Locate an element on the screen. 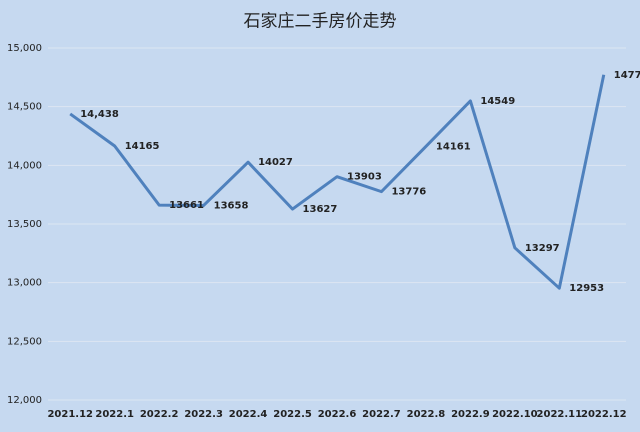 Image resolution: width=640 pixels, height=432 pixels. x-tick-label: 2022.4 is located at coordinates (248, 414).